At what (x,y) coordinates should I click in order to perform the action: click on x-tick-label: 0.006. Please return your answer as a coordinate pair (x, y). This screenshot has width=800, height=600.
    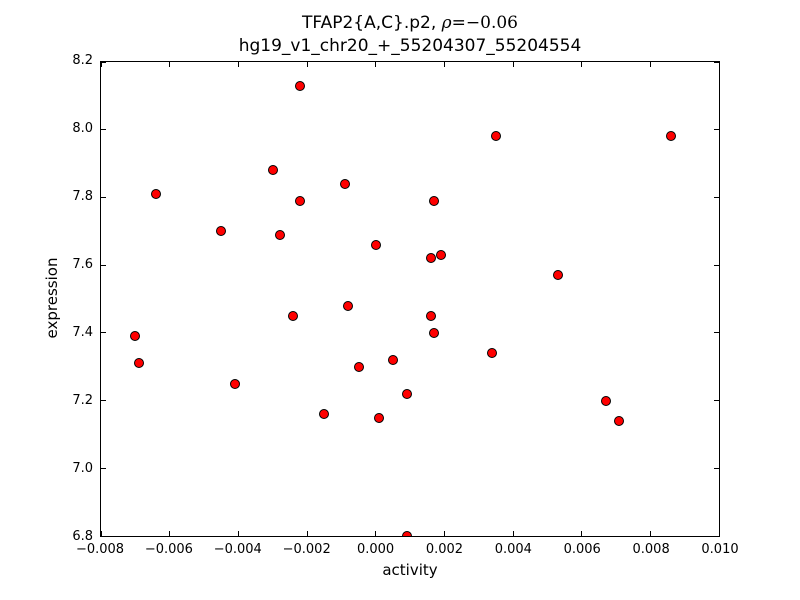
    Looking at the image, I should click on (582, 549).